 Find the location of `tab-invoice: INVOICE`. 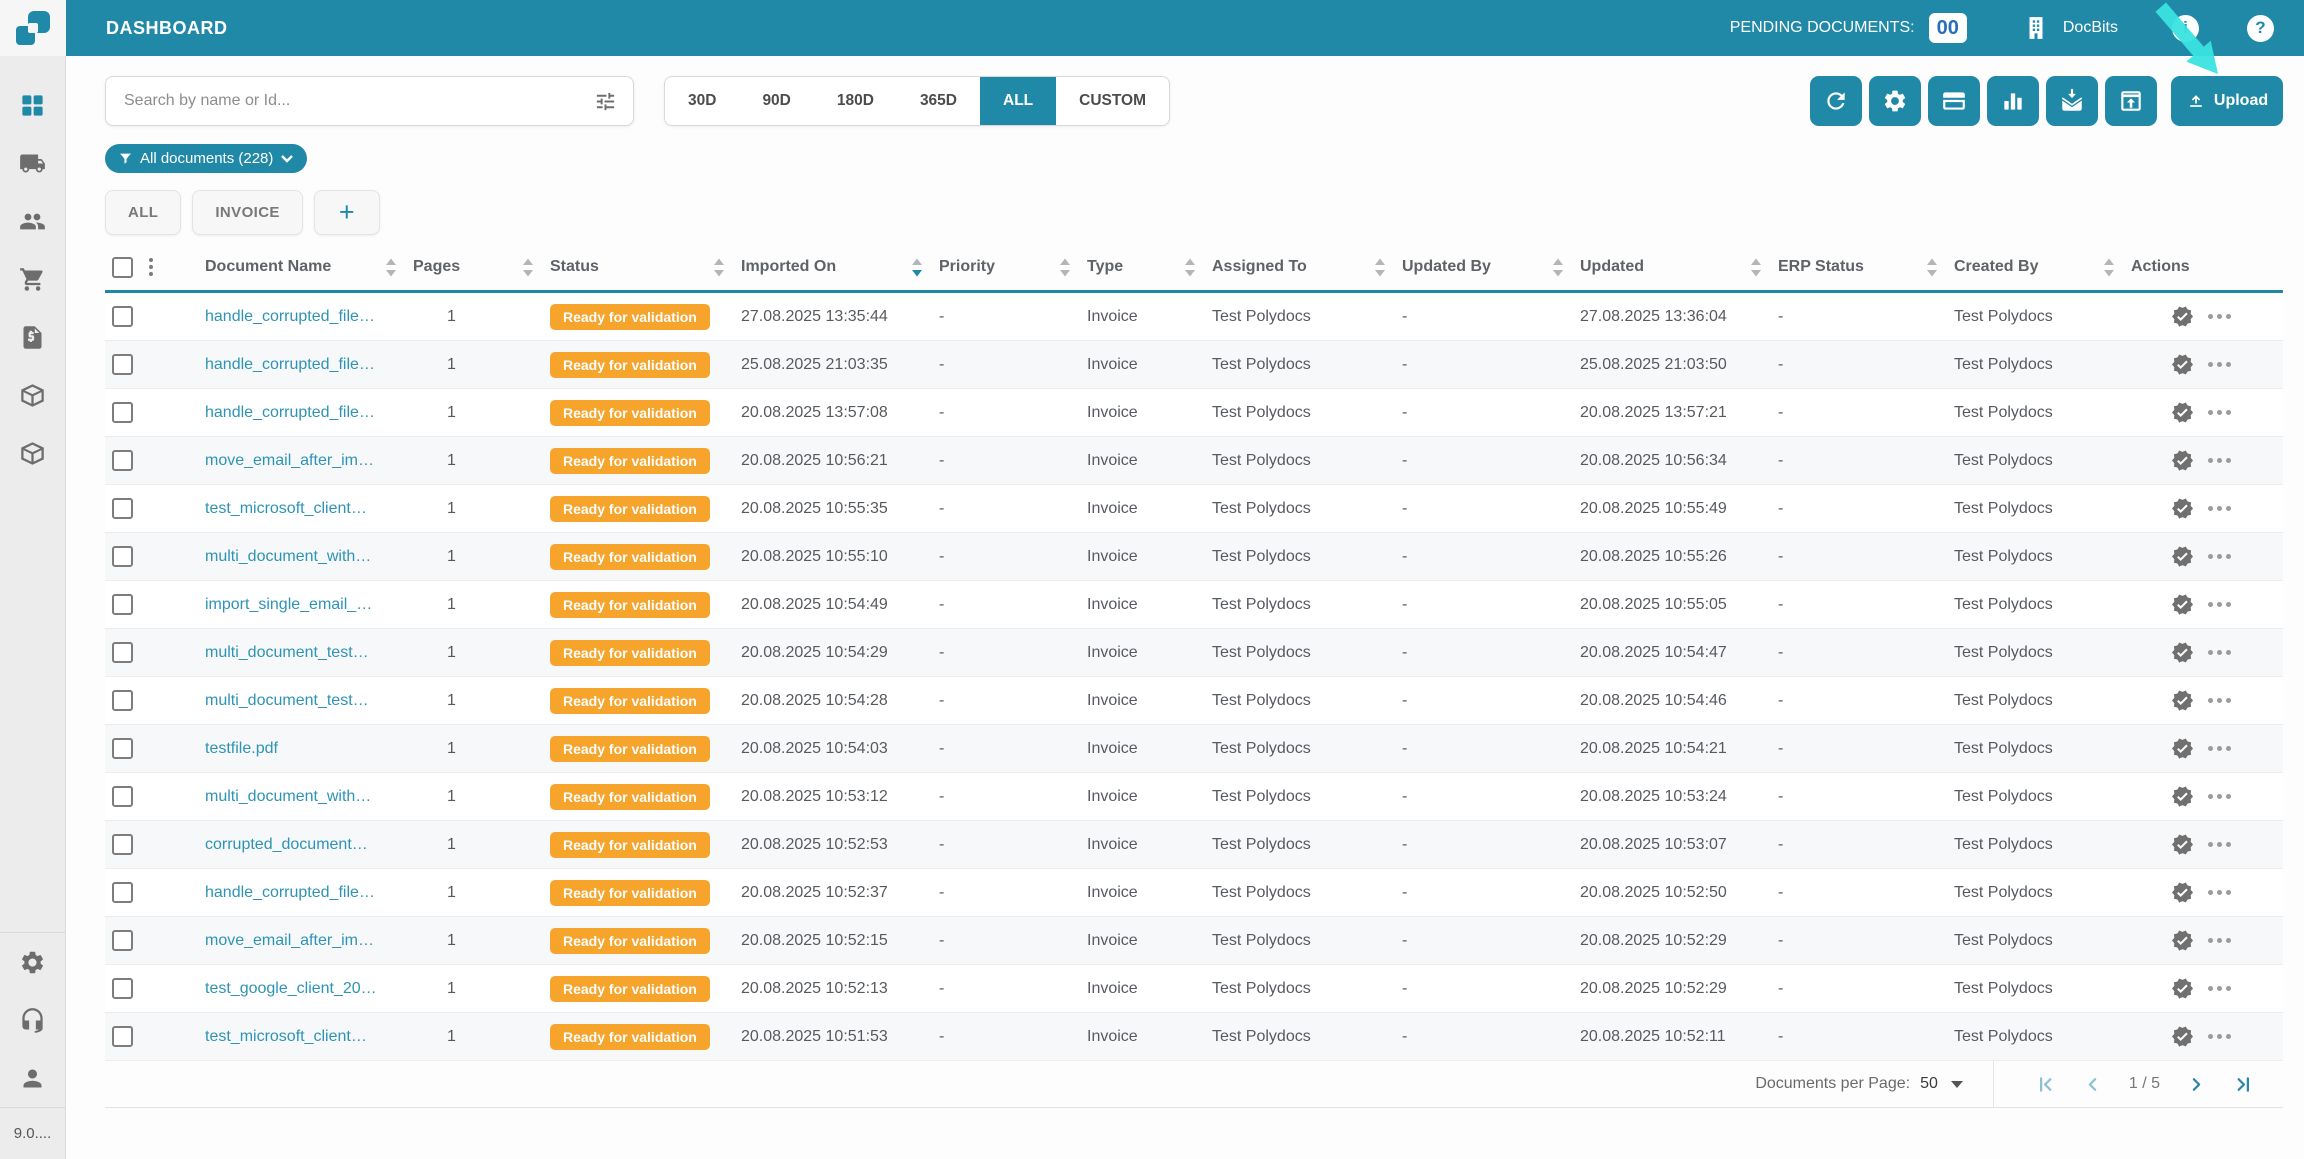

tab-invoice: INVOICE is located at coordinates (247, 212).